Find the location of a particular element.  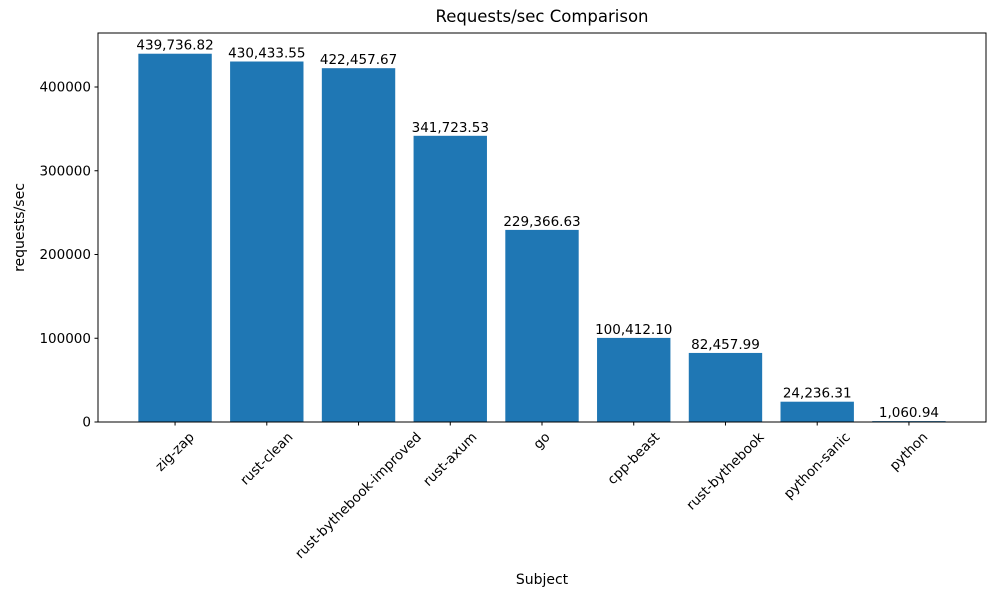

bar-value-label: 341,723.53 is located at coordinates (450, 128).